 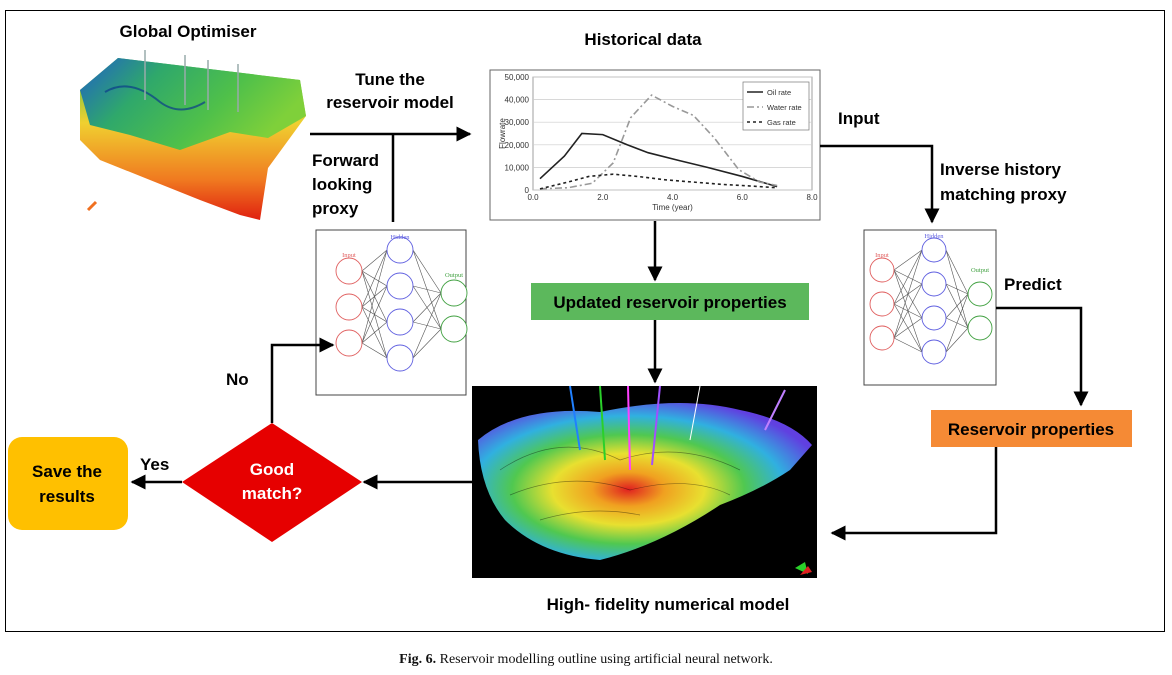 What do you see at coordinates (914, 494) in the screenshot?
I see `arrow-to-hifi-from-props` at bounding box center [914, 494].